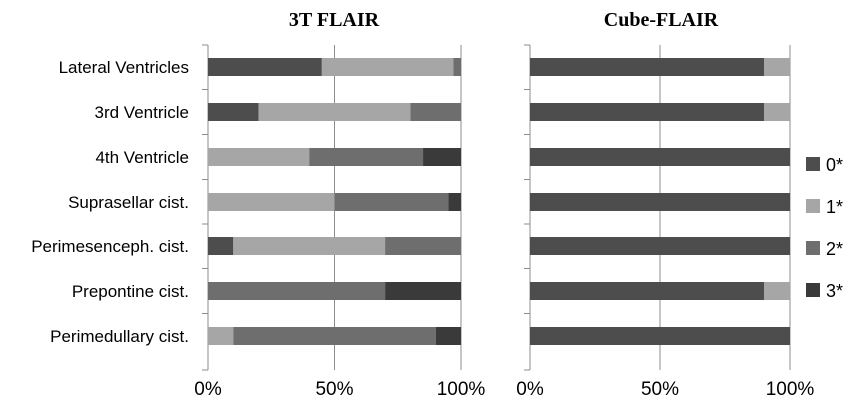  I want to click on category-label: Perimedullary cist., so click(119, 336).